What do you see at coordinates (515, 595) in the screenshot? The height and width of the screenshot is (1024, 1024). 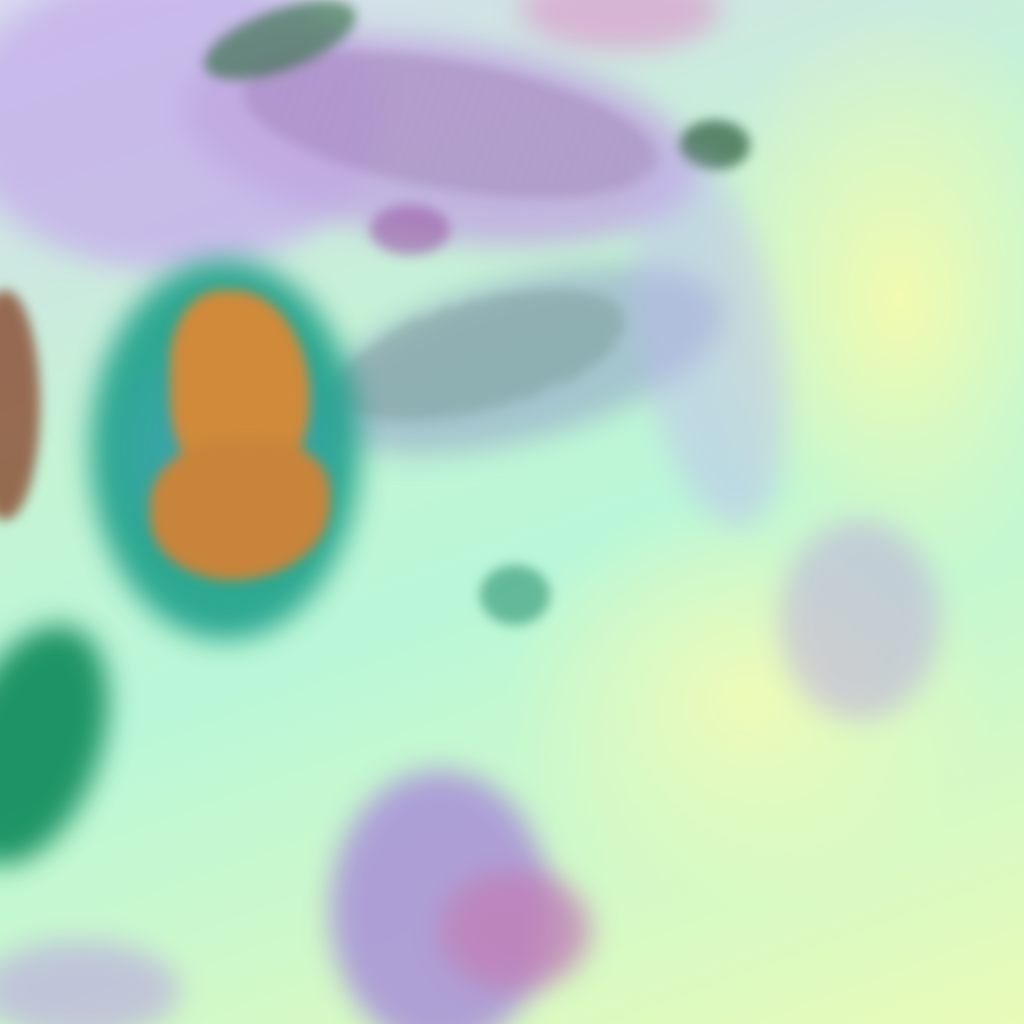 I see `cell-scattered` at bounding box center [515, 595].